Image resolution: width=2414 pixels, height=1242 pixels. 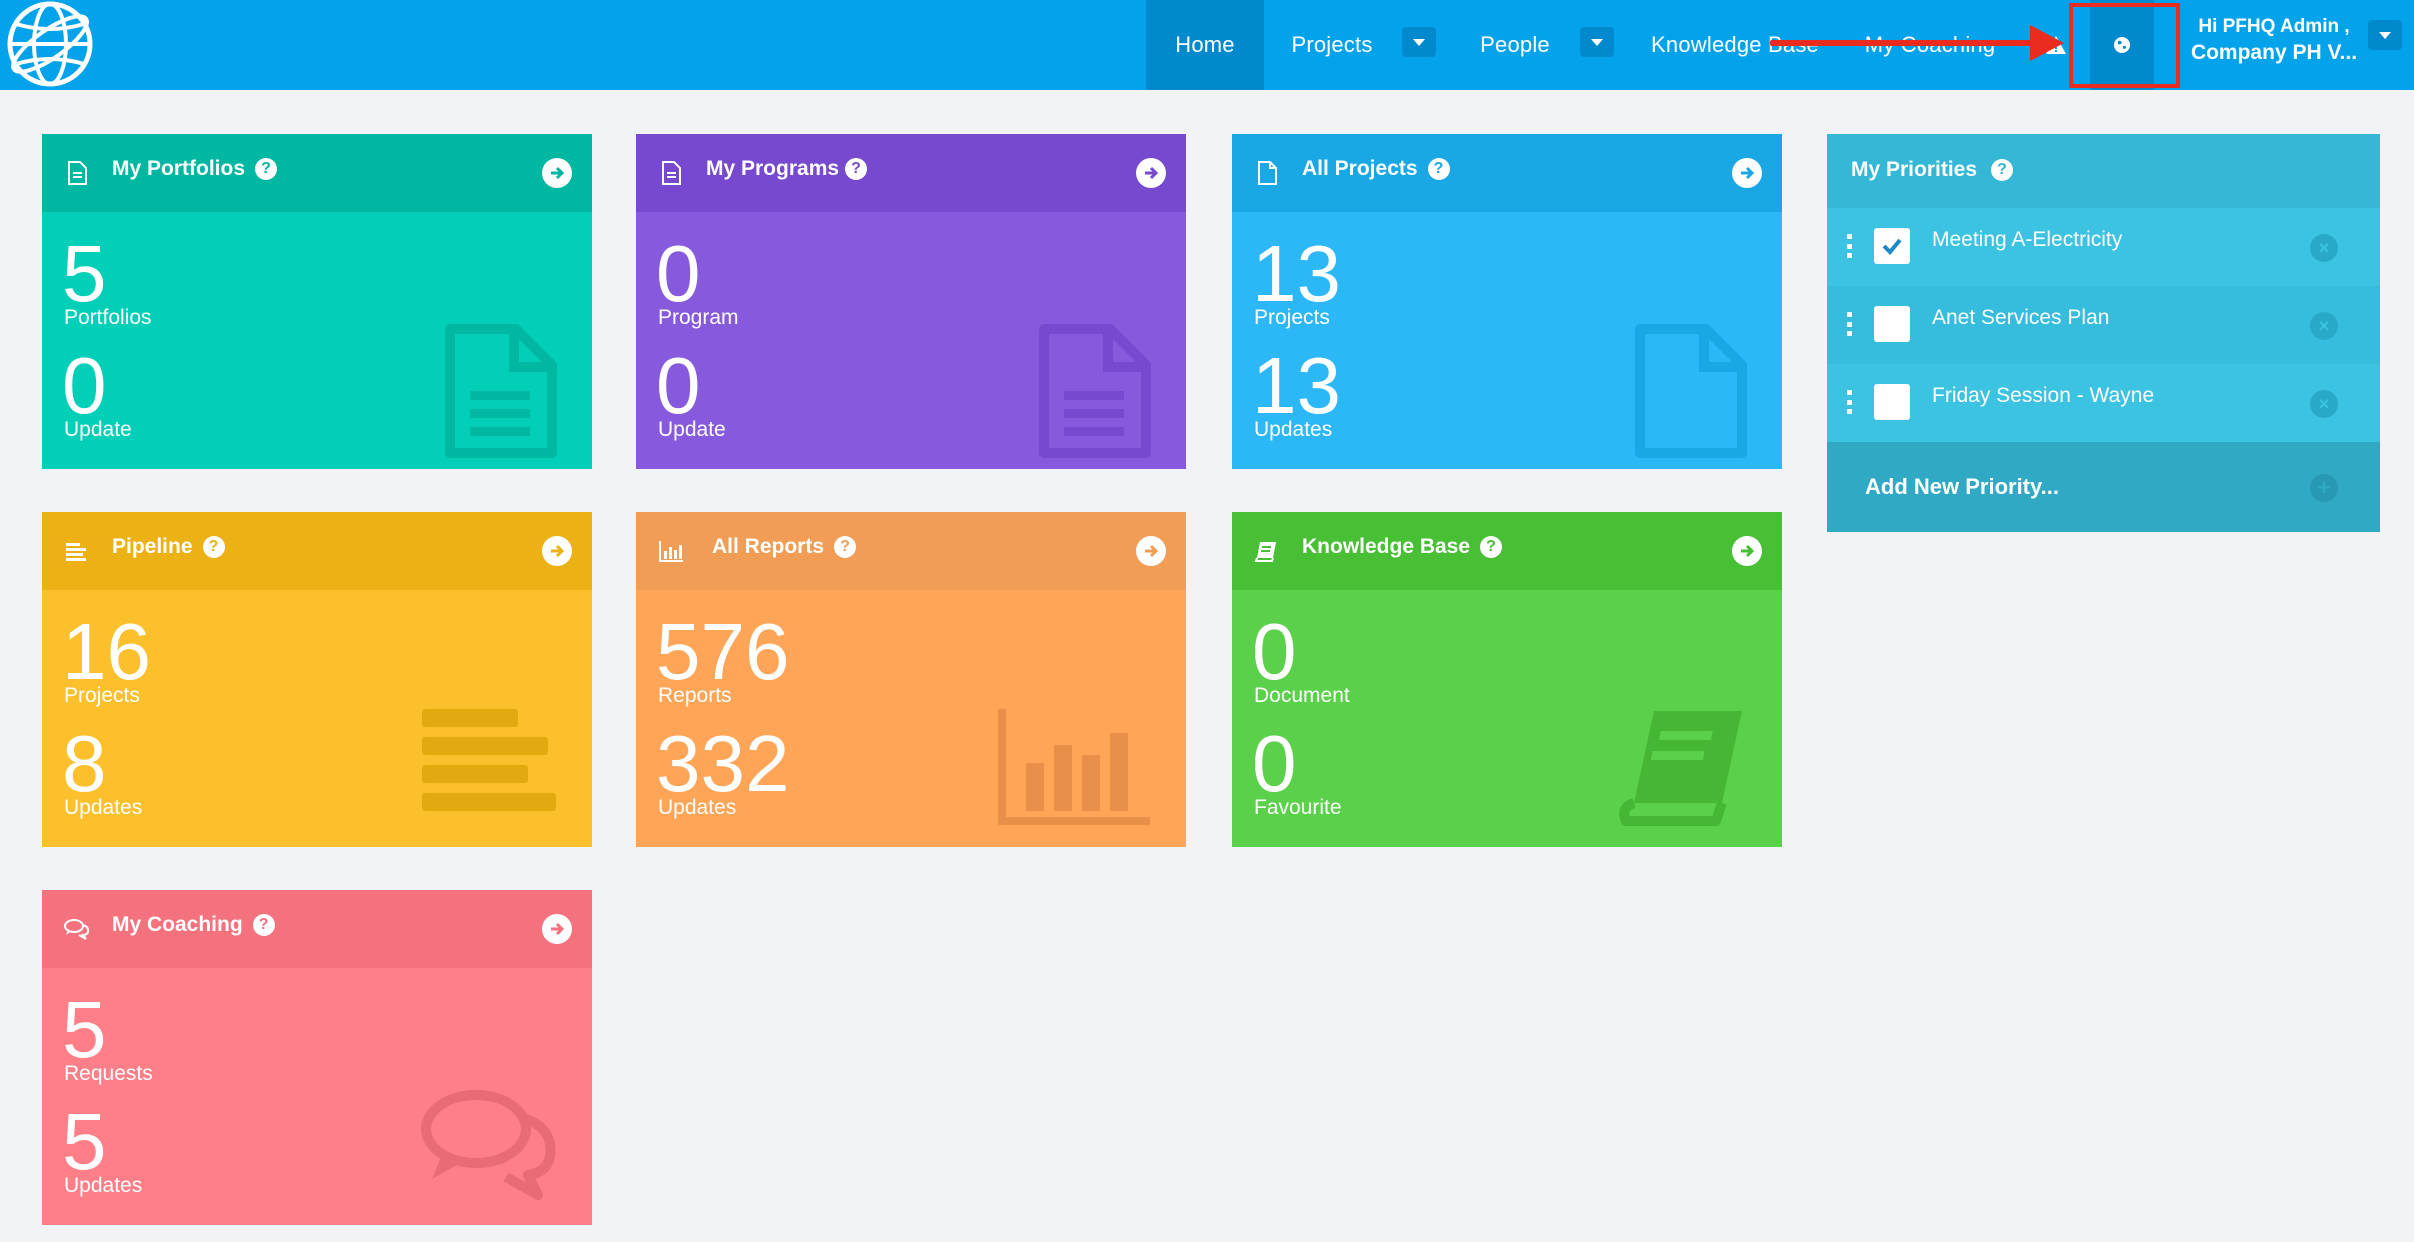 I want to click on plus-icon: +, so click(x=2324, y=488).